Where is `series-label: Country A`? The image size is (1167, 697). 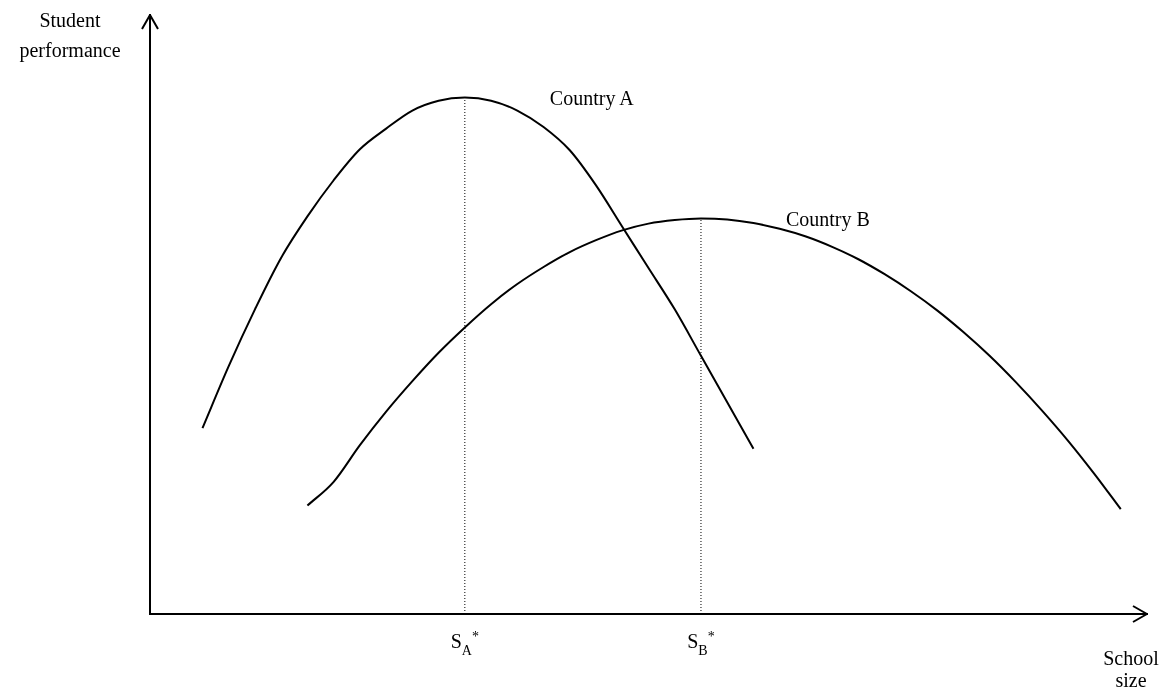
series-label: Country A is located at coordinates (592, 98).